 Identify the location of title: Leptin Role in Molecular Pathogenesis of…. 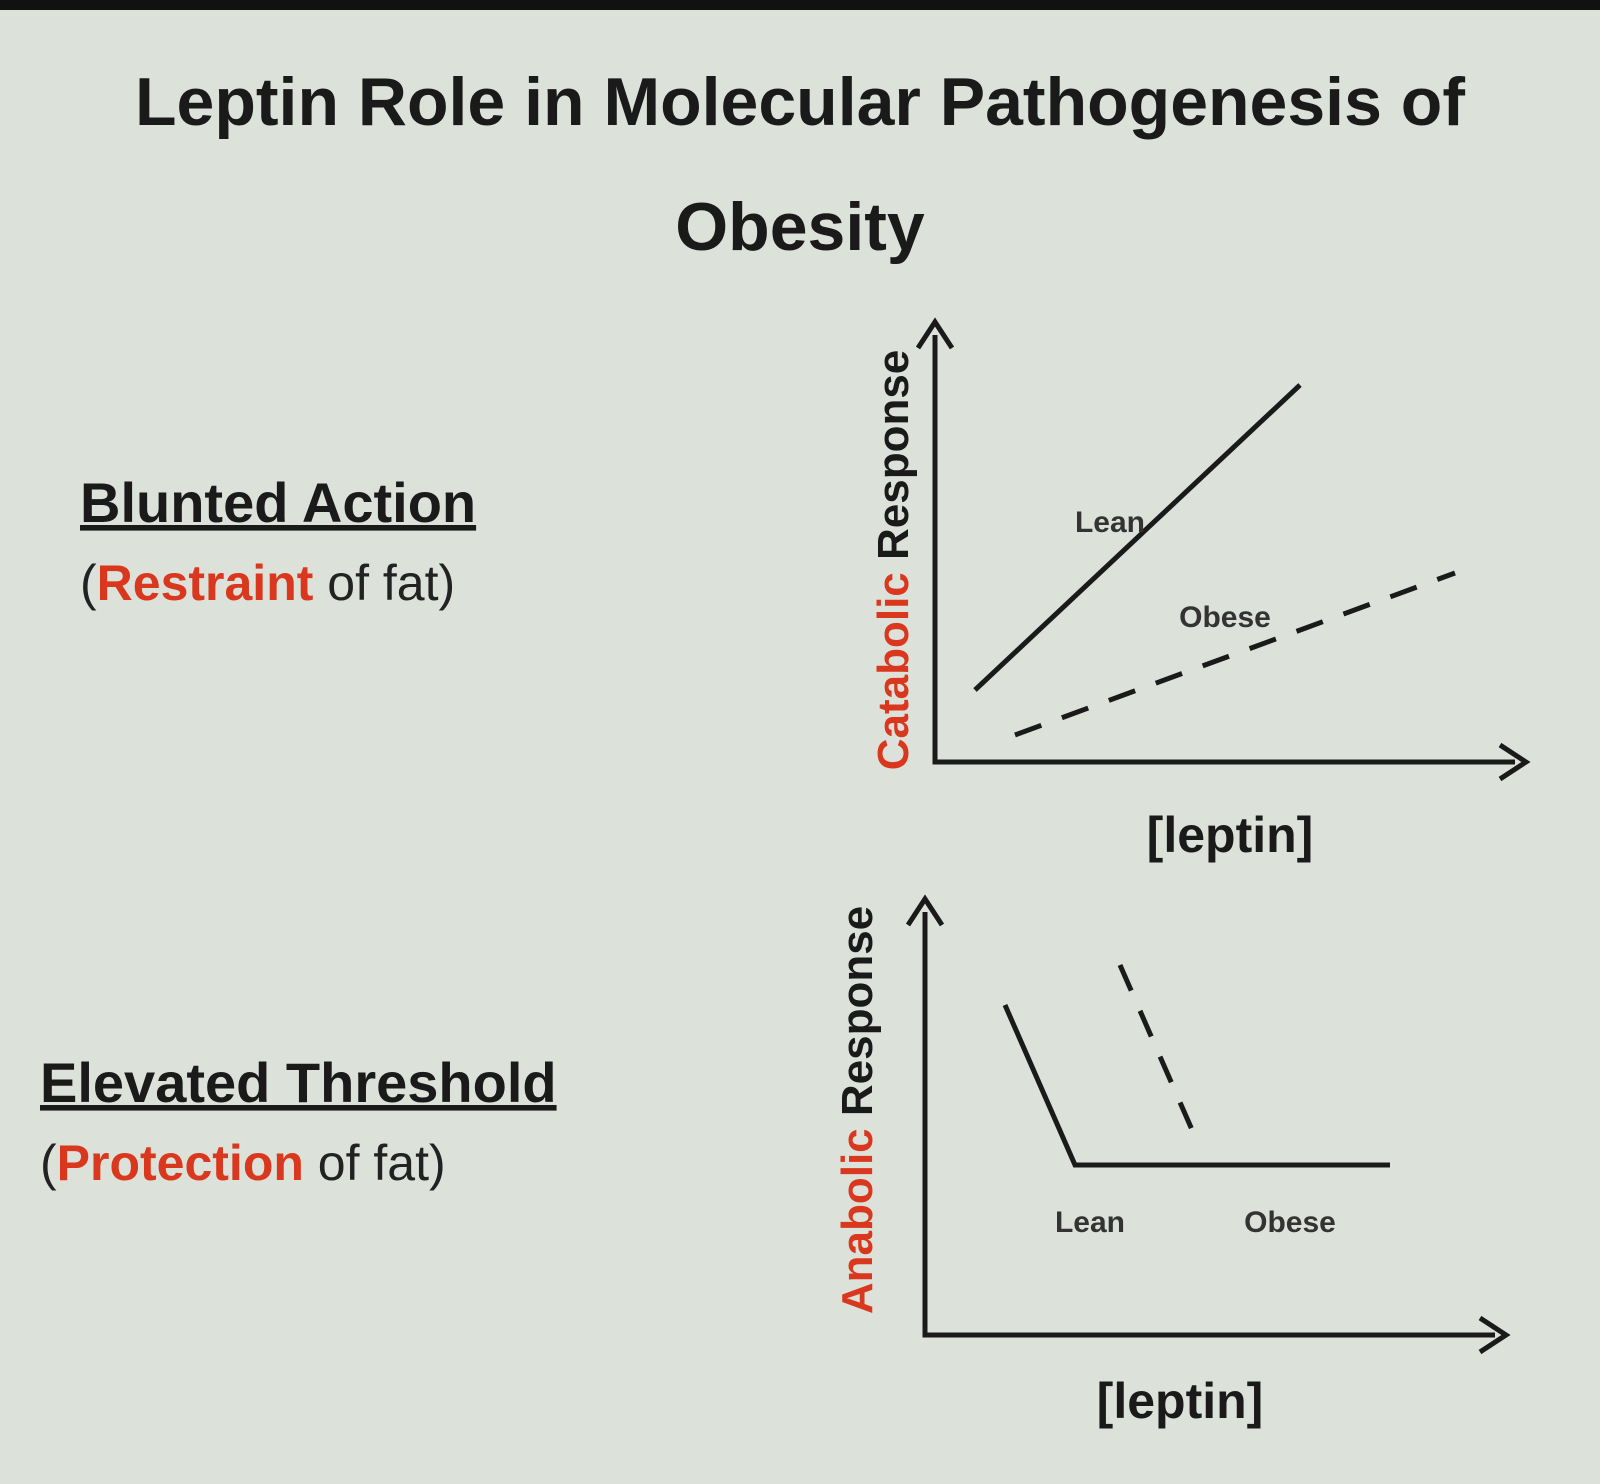
(800, 164).